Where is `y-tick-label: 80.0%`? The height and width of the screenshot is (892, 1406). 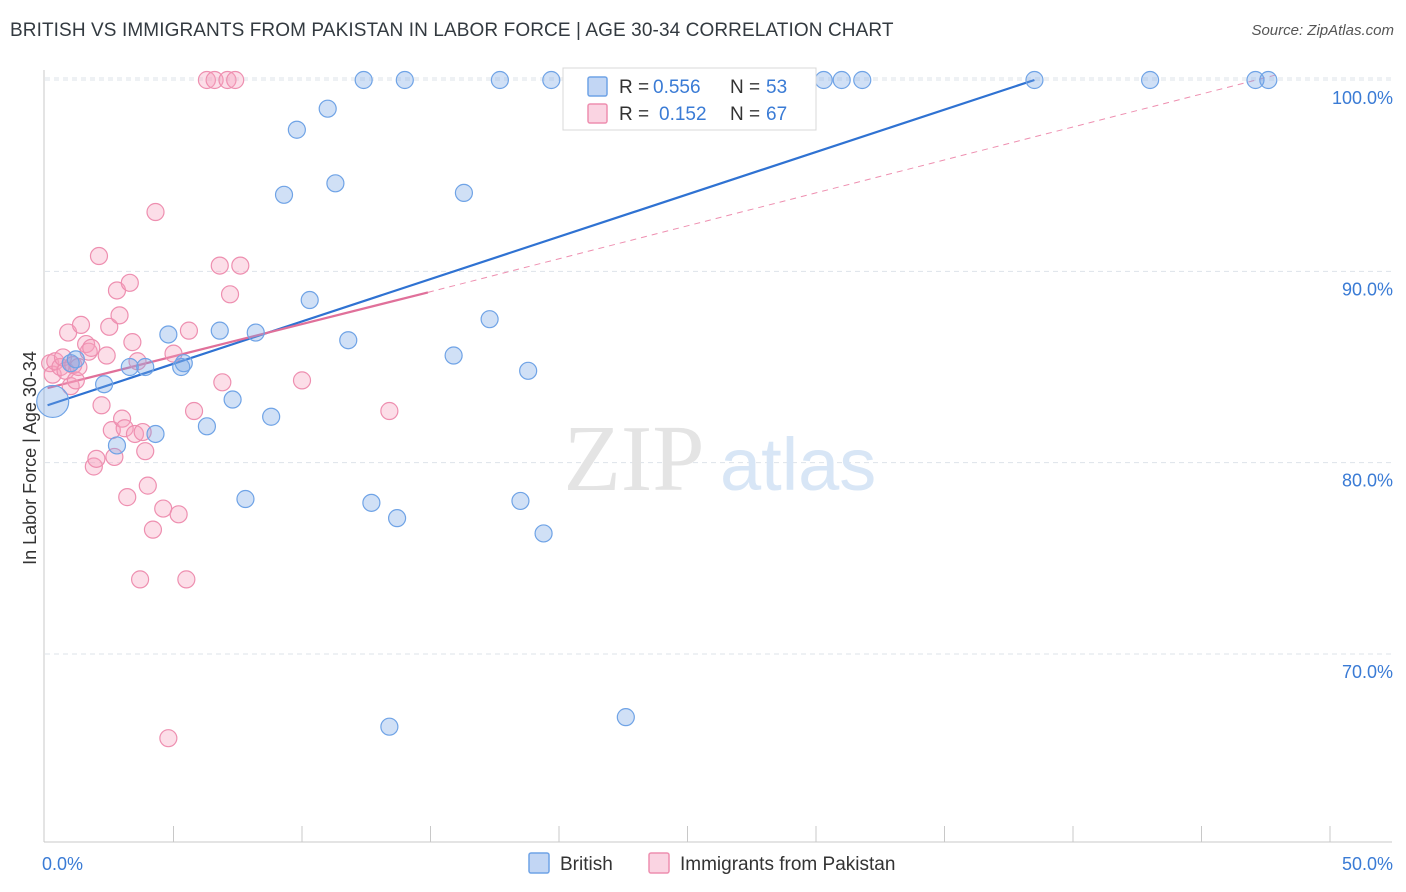 y-tick-label: 80.0% is located at coordinates (1367, 481).